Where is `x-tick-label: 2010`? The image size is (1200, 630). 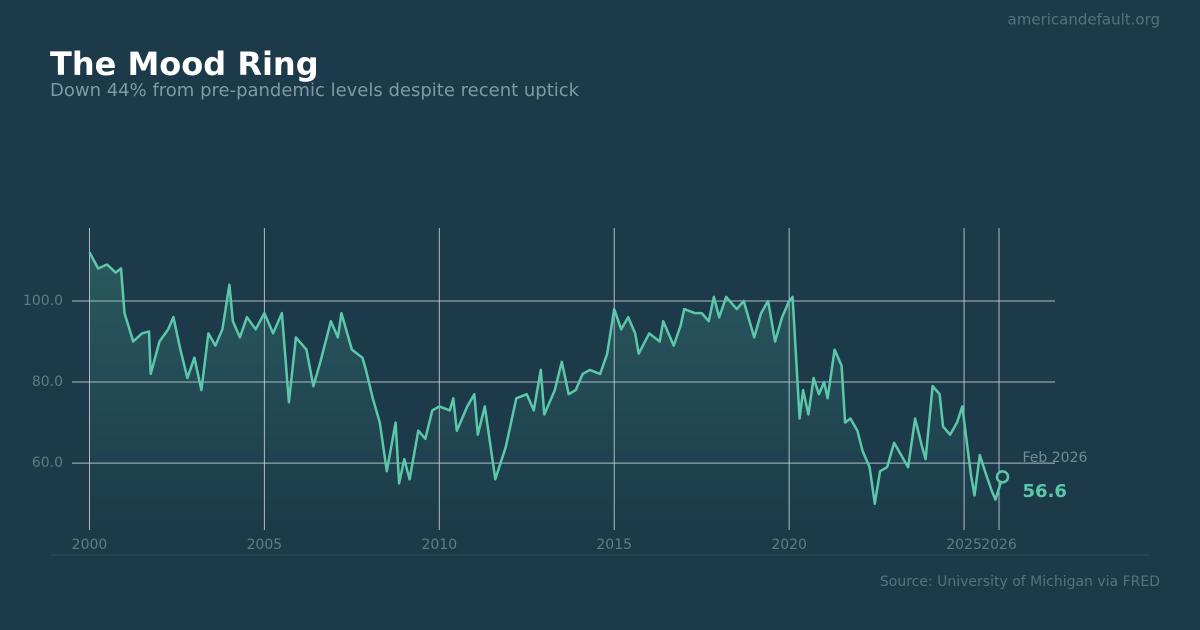
x-tick-label: 2010 is located at coordinates (439, 545).